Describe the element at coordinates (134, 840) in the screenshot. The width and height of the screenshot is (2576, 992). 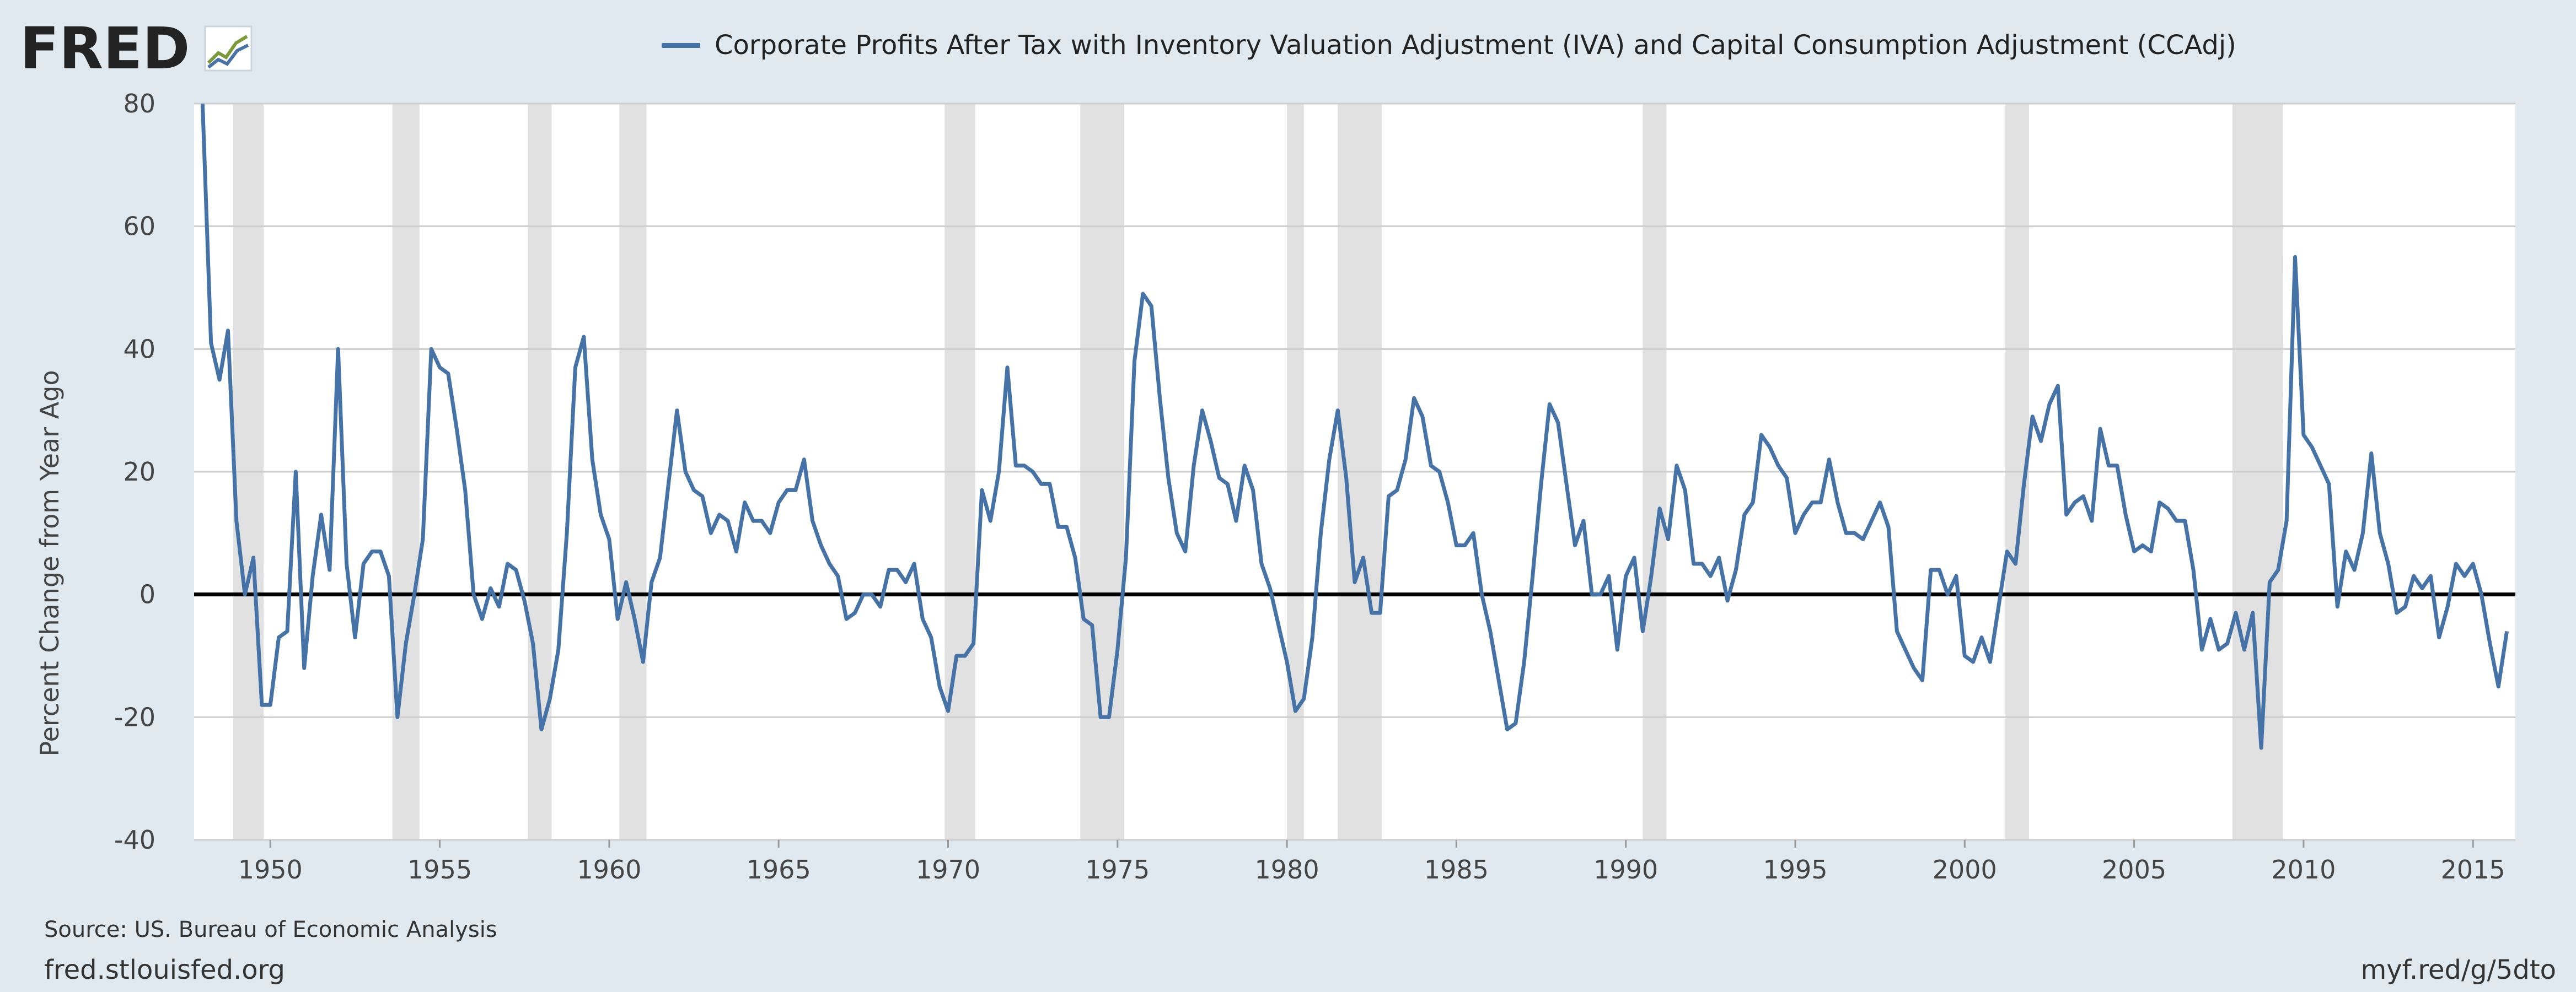
I see `y-tick-label: -40` at that location.